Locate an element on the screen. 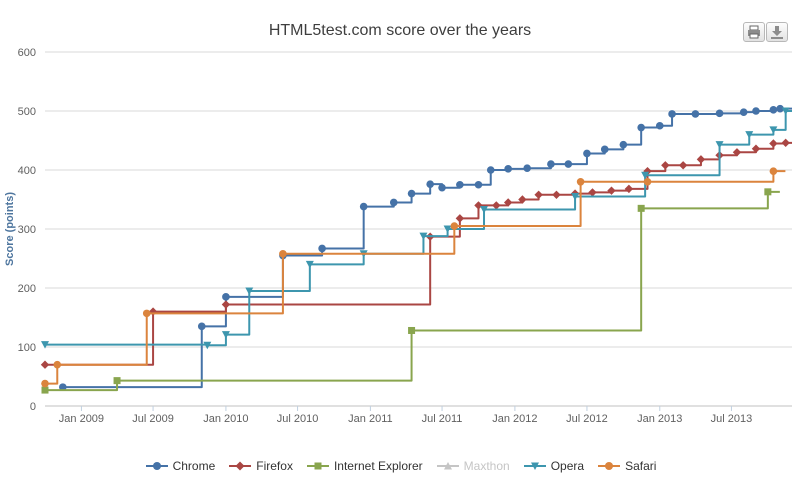 The width and height of the screenshot is (800, 495). legend-item-internet-explorer: Internet Explorer is located at coordinates (364, 466).